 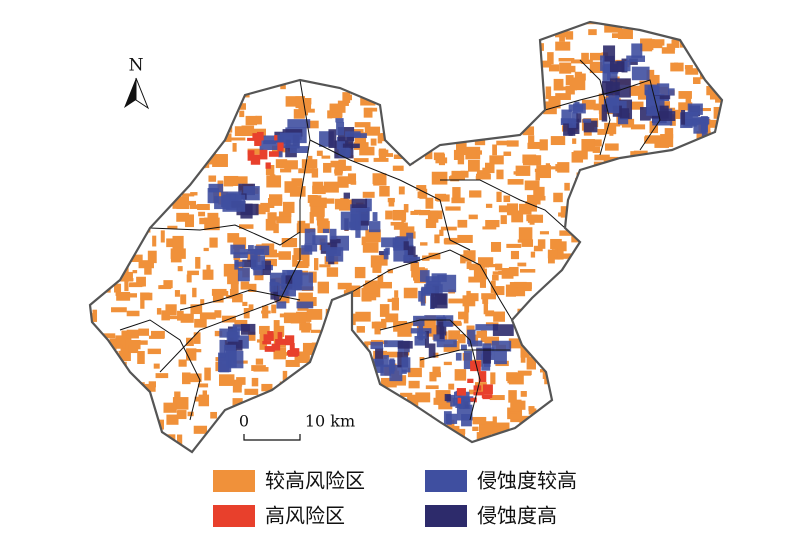 I want to click on arrow-left, so click(x=130, y=93).